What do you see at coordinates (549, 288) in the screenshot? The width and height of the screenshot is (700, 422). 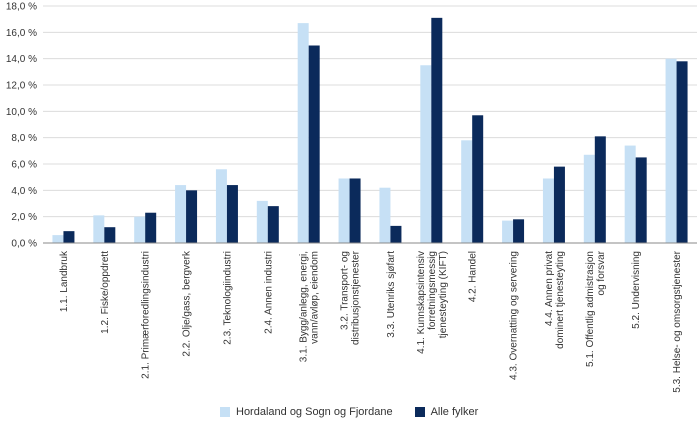 I see `x-category-label-line: 4.4. Annen privat` at bounding box center [549, 288].